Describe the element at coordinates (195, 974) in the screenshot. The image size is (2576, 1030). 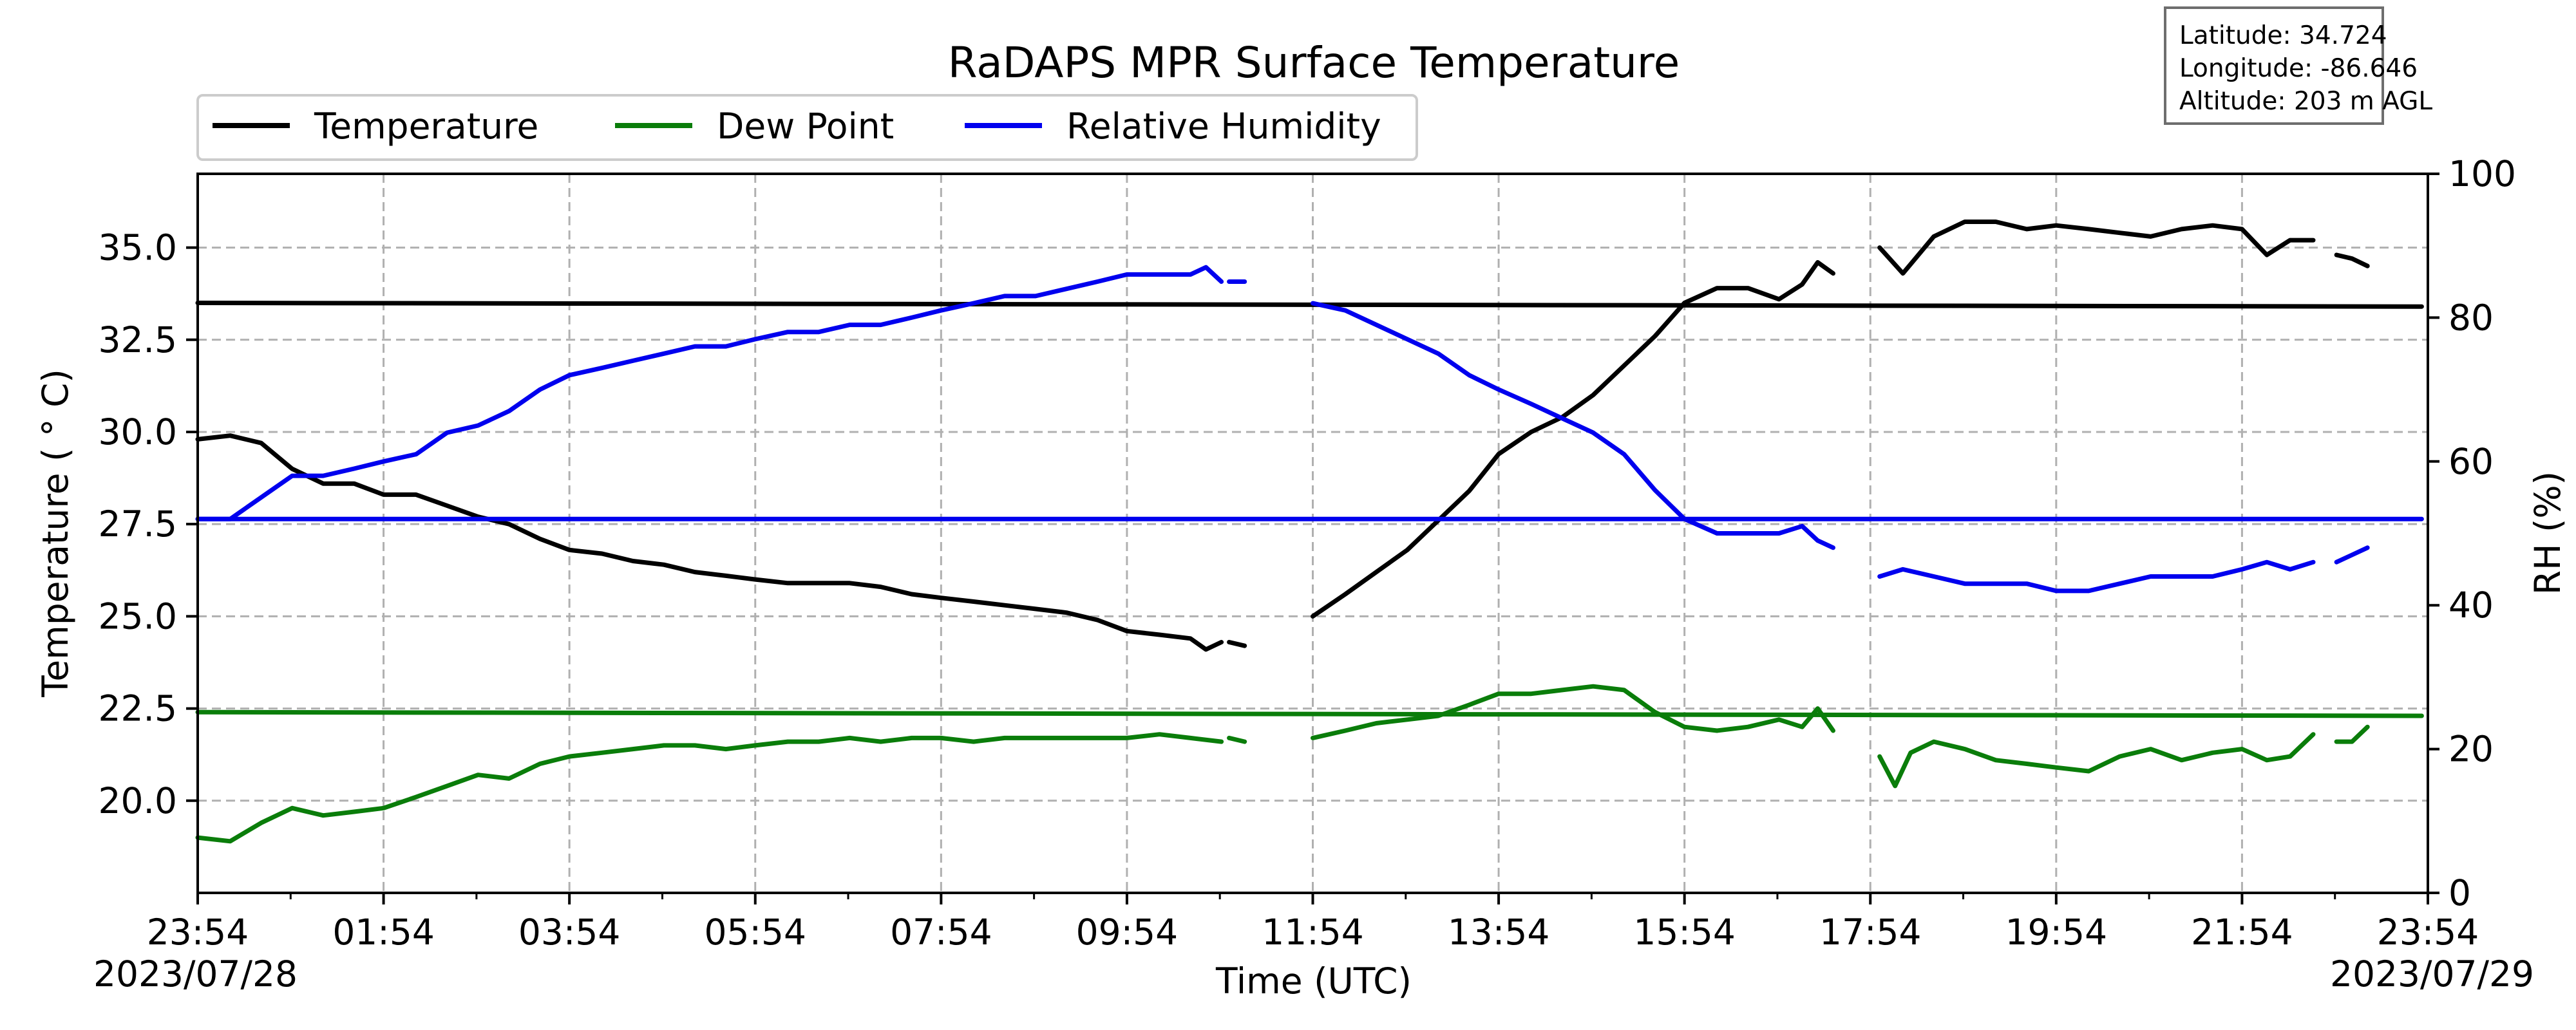
I see `start-date-label: 2023/07/28` at that location.